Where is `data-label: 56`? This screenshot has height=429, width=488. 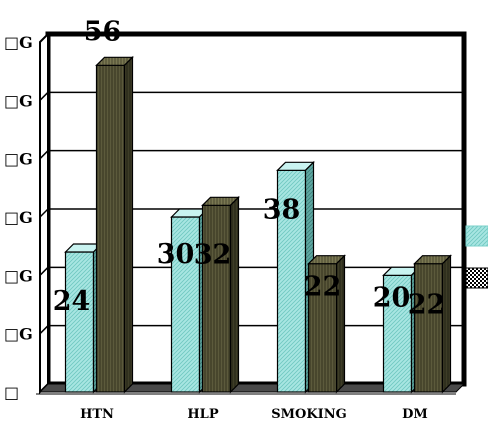
data-label: 56 is located at coordinates (103, 31).